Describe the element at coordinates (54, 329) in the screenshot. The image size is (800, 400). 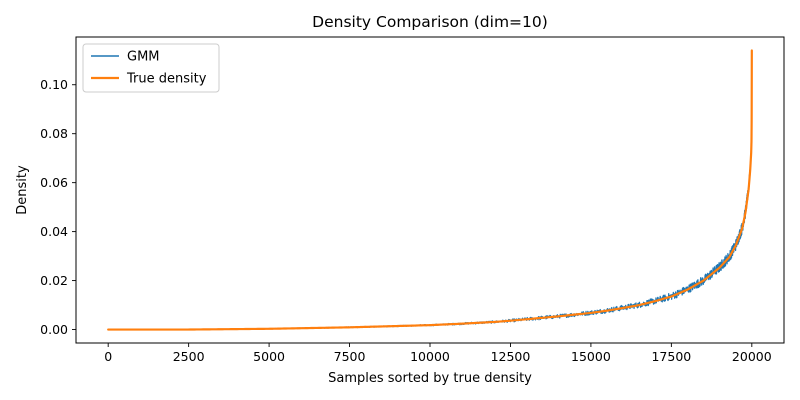
I see `y-tick-label: 0.00` at that location.